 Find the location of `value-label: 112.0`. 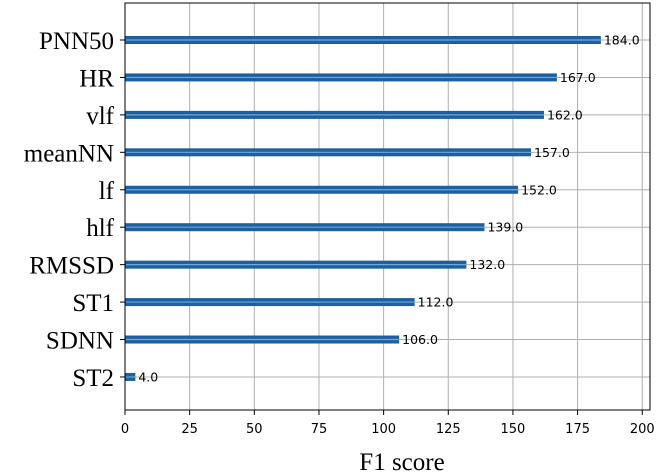

value-label: 112.0 is located at coordinates (436, 302).